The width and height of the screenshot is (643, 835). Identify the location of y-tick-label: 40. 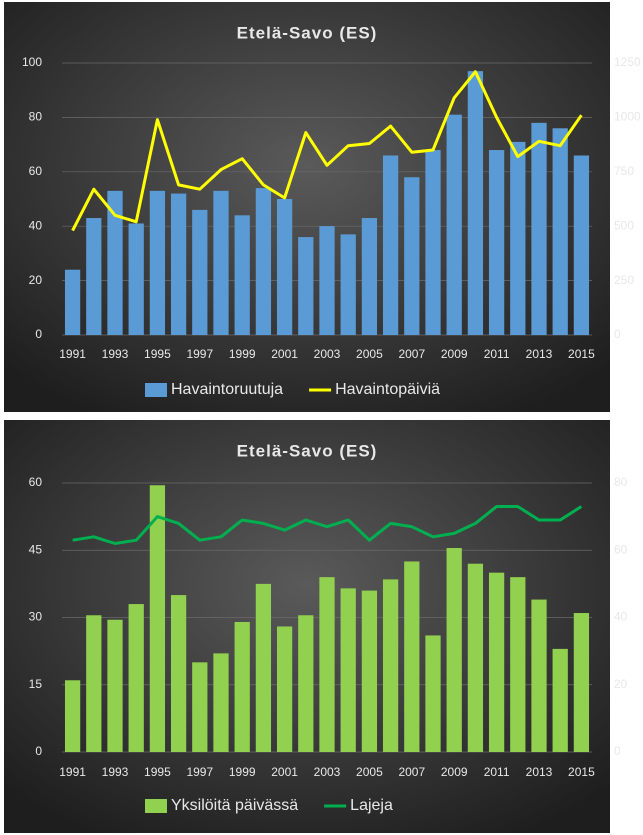
(36, 225).